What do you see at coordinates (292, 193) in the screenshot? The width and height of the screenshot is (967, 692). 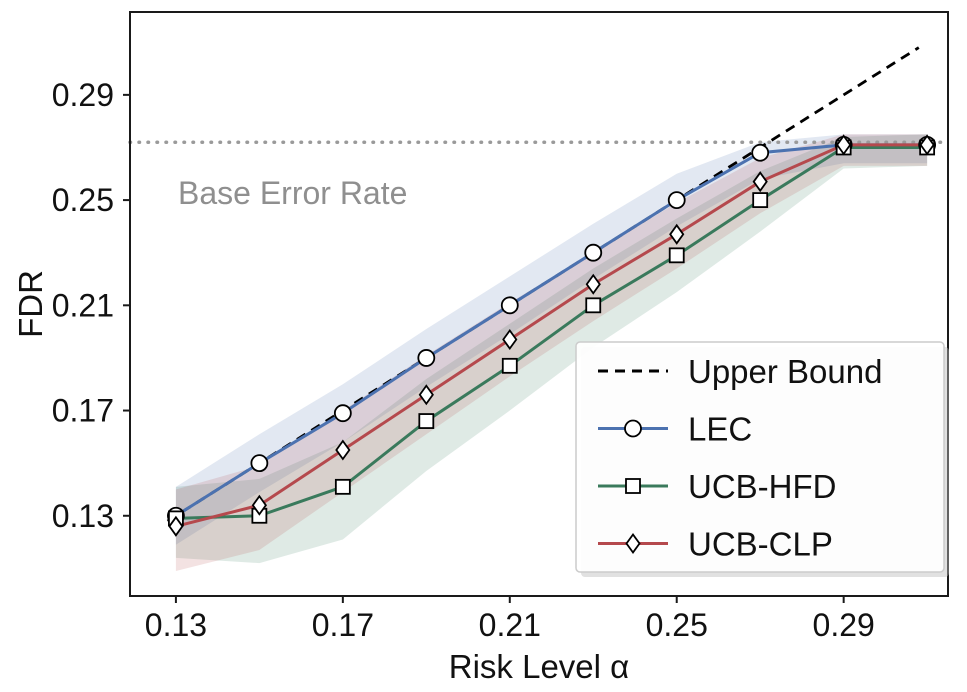 I see `base-error-rate-label: Base Error Rate` at bounding box center [292, 193].